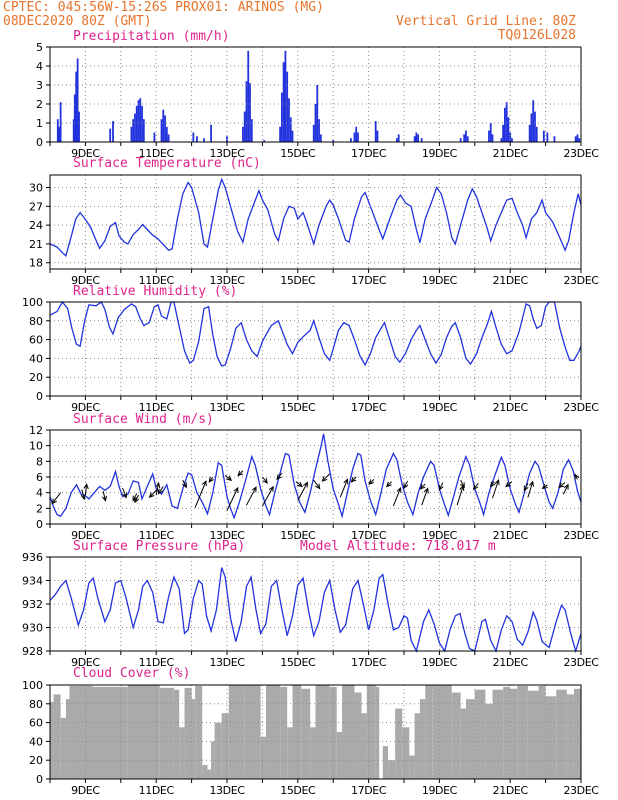  What do you see at coordinates (369, 790) in the screenshot?
I see `cloud-xtick-label: 17DEC` at bounding box center [369, 790].